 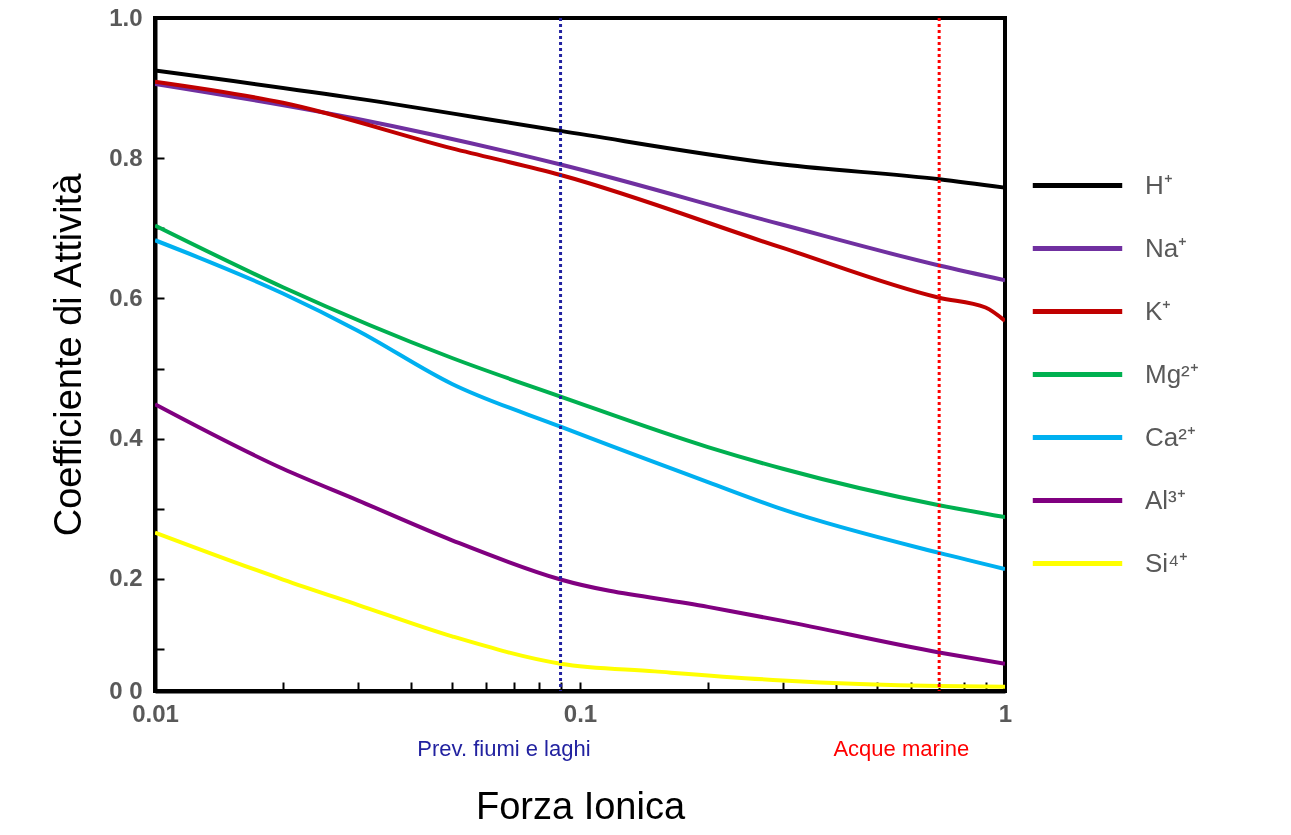 What do you see at coordinates (1170, 436) in the screenshot?
I see `legend-label: Ca²⁺` at bounding box center [1170, 436].